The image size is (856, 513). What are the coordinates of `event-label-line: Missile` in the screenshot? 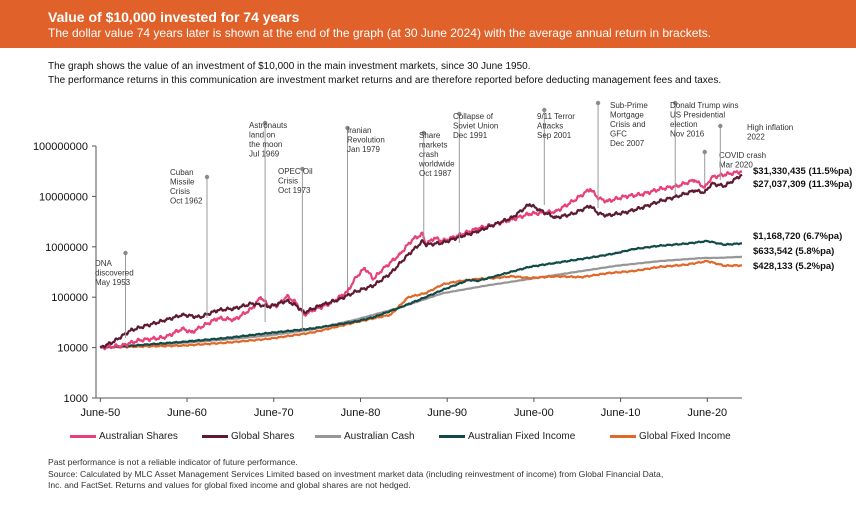 It's located at (182, 182).